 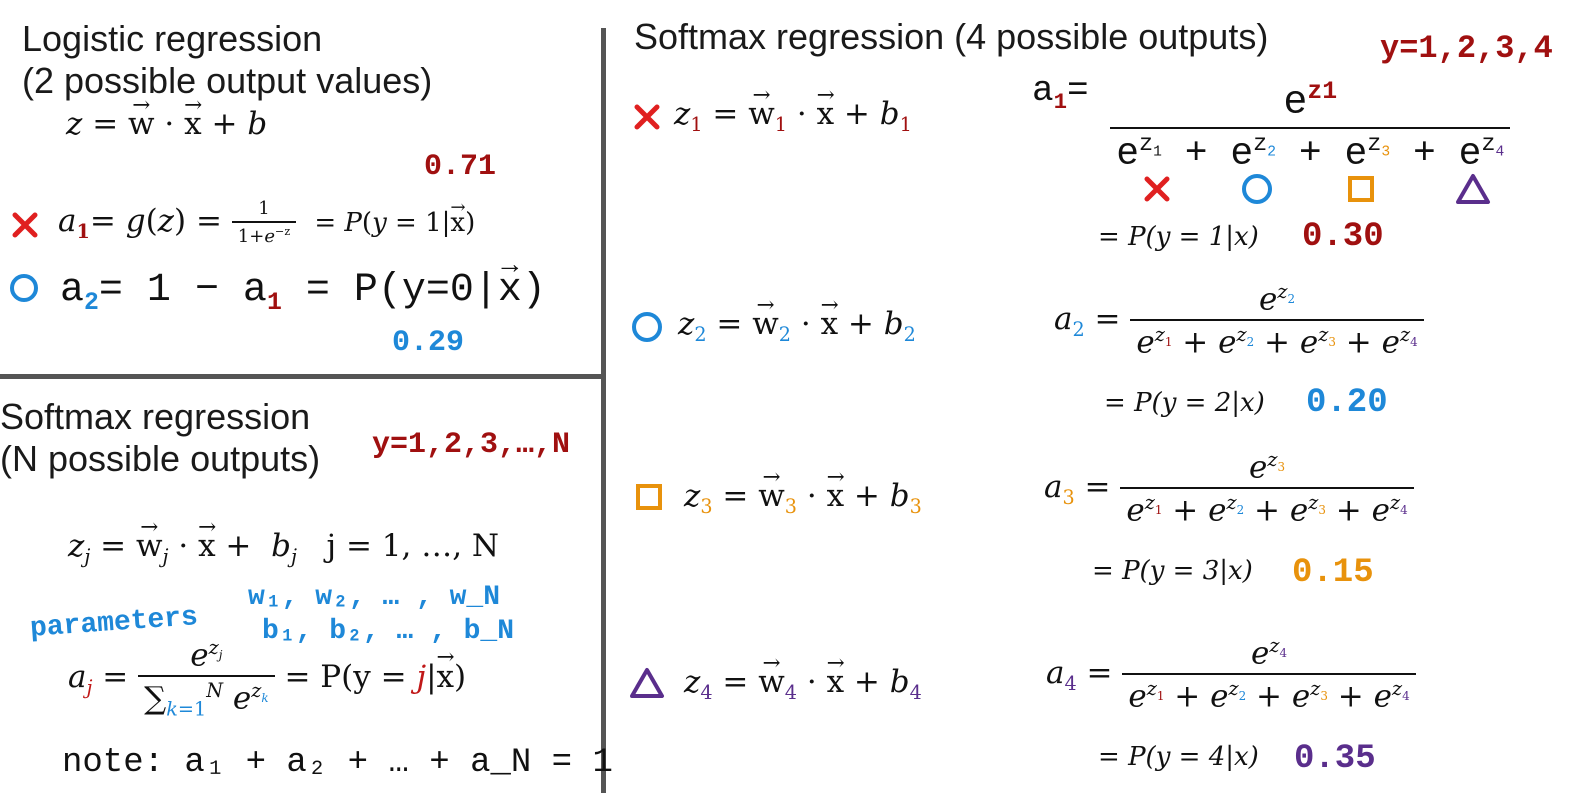 What do you see at coordinates (1172, 571) in the screenshot?
I see `a3-prob-text: = P(y = 3|x)` at bounding box center [1172, 571].